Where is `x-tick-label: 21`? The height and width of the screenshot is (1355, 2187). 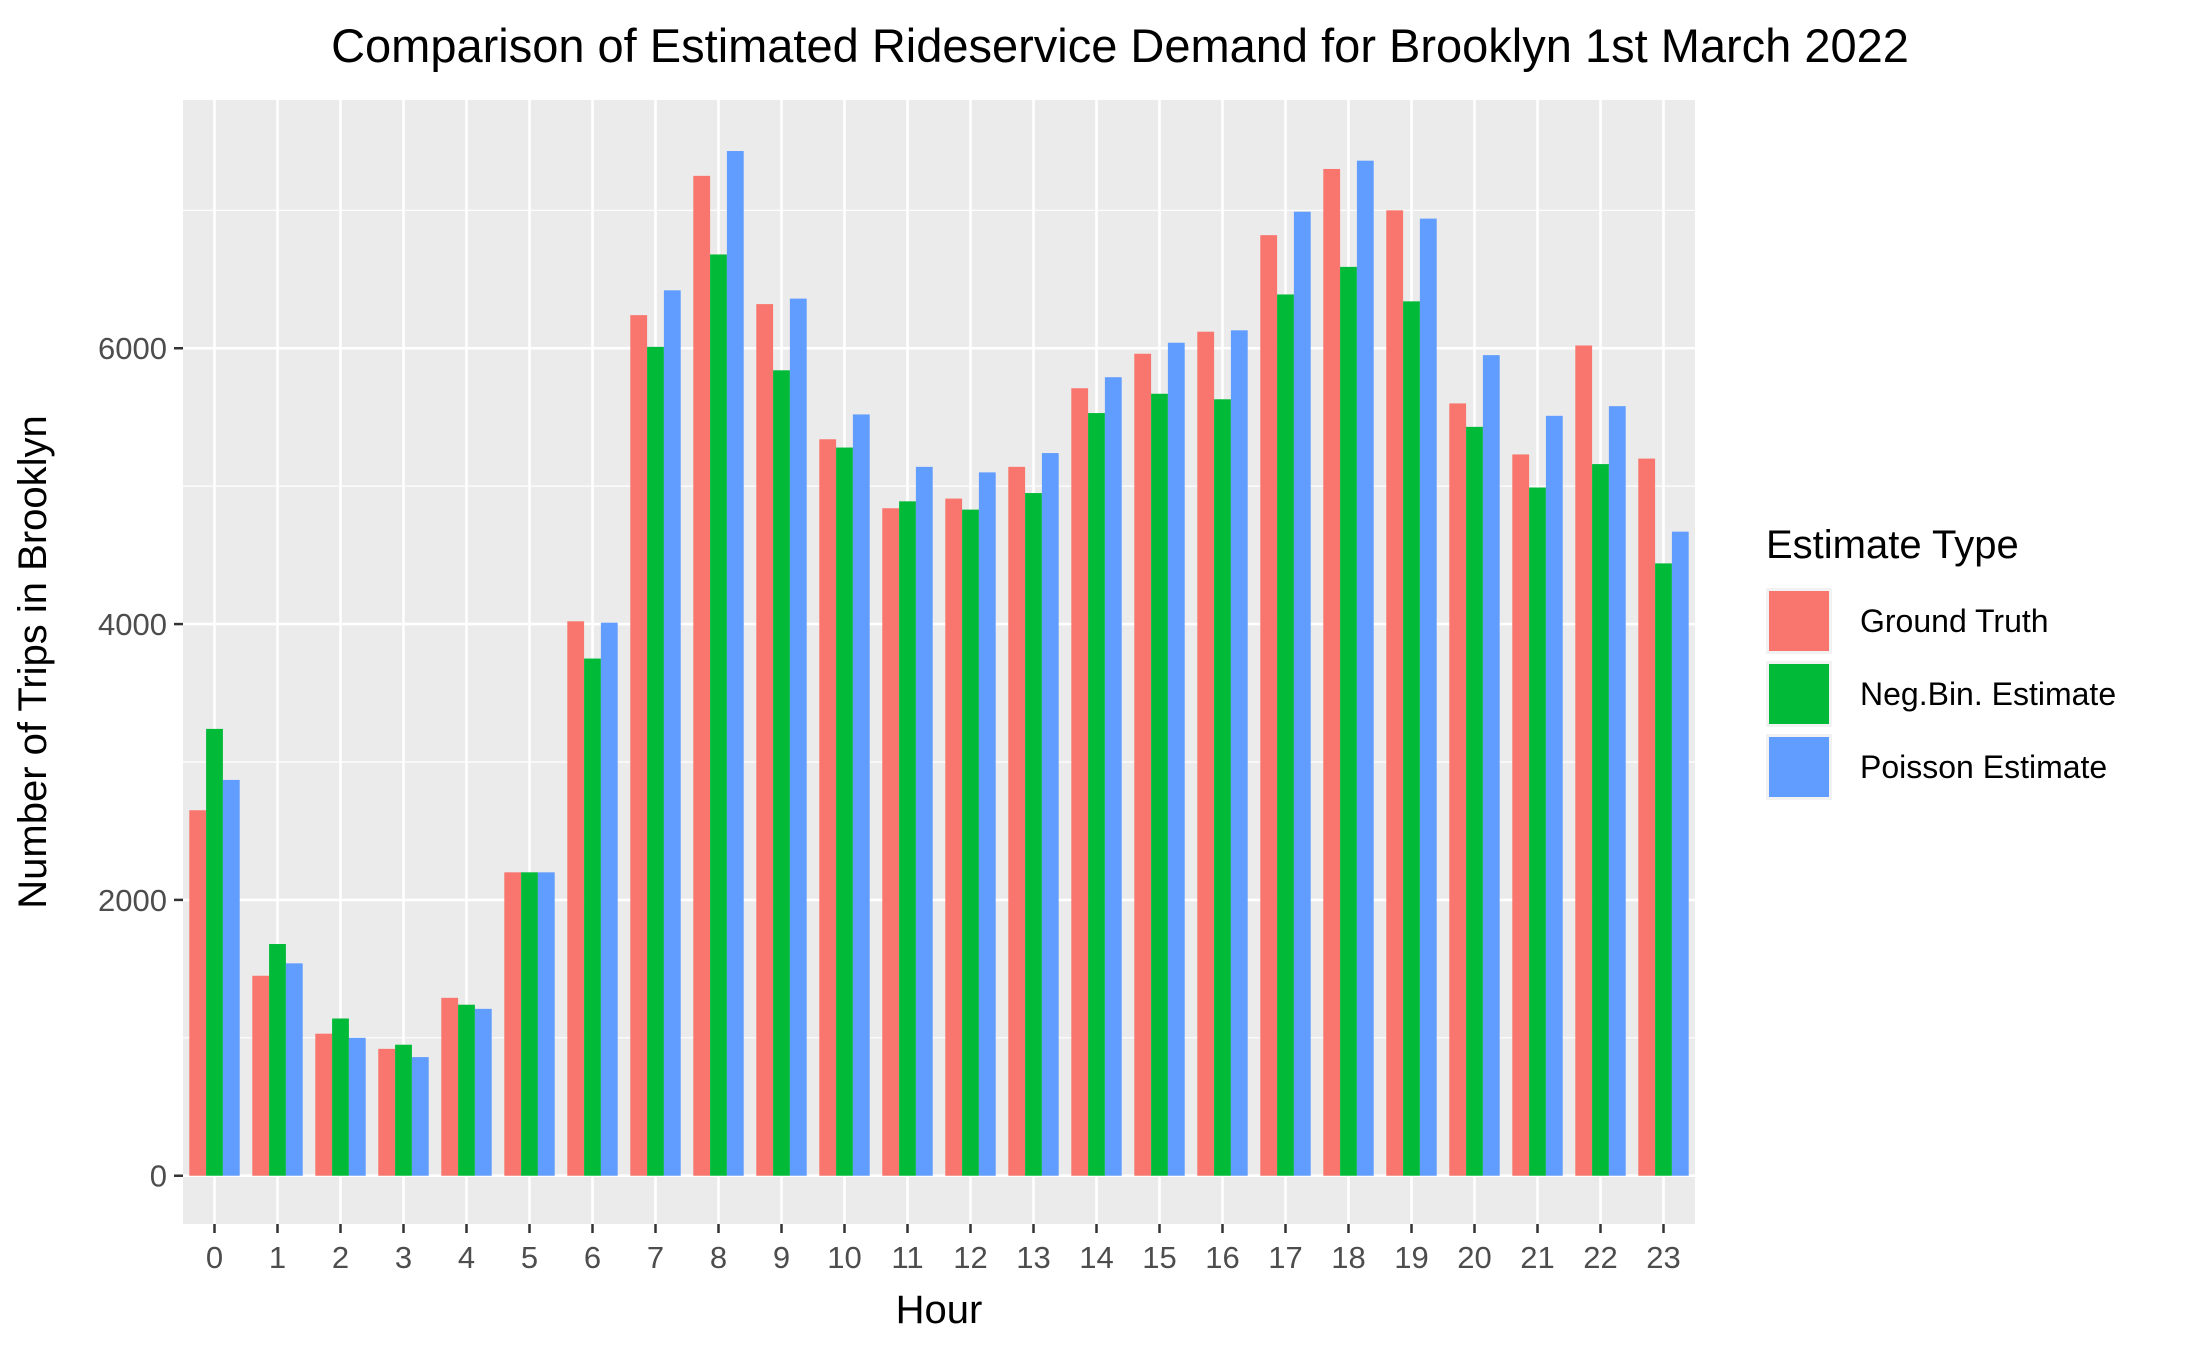 x-tick-label: 21 is located at coordinates (1537, 1257).